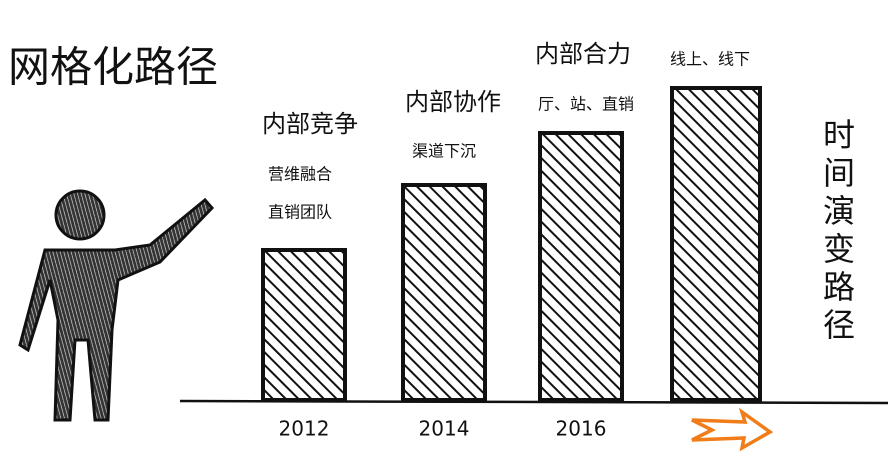 This screenshot has height=460, width=888. What do you see at coordinates (581, 429) in the screenshot?
I see `x-tick-label: 2016` at bounding box center [581, 429].